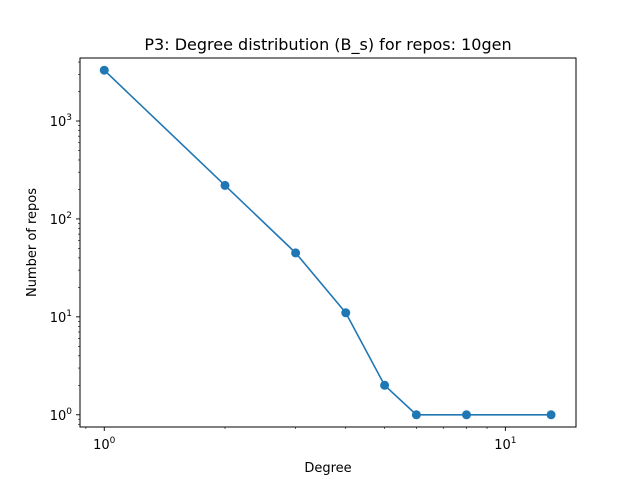  What do you see at coordinates (32, 242) in the screenshot?
I see `y-axis-label: Number of repos` at bounding box center [32, 242].